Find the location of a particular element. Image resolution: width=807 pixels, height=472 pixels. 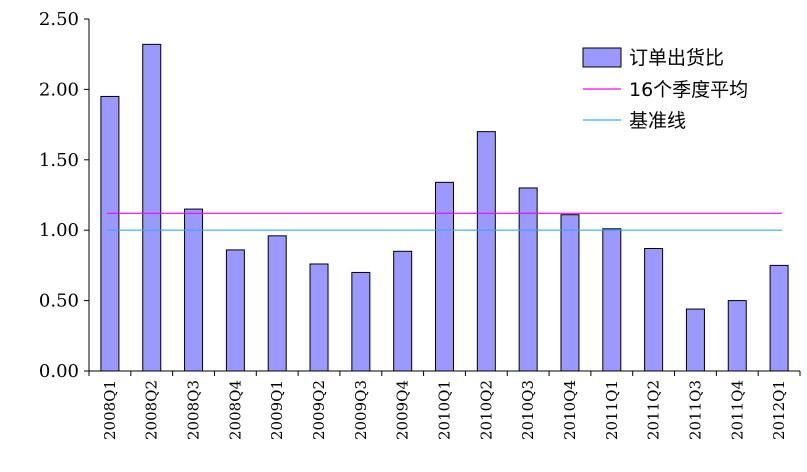

y-tick-label: 2.00 is located at coordinates (59, 89).